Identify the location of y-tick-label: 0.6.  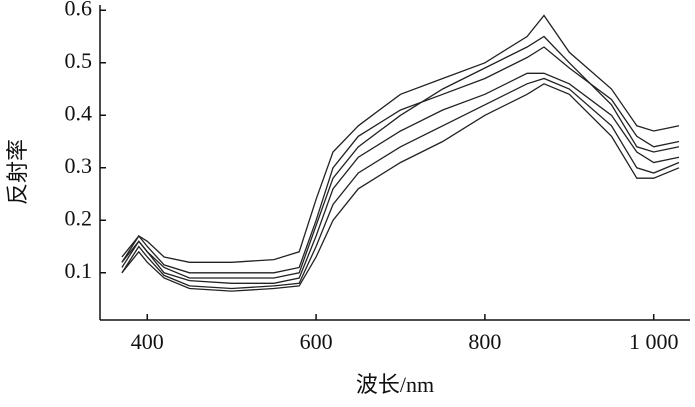
(79, 10).